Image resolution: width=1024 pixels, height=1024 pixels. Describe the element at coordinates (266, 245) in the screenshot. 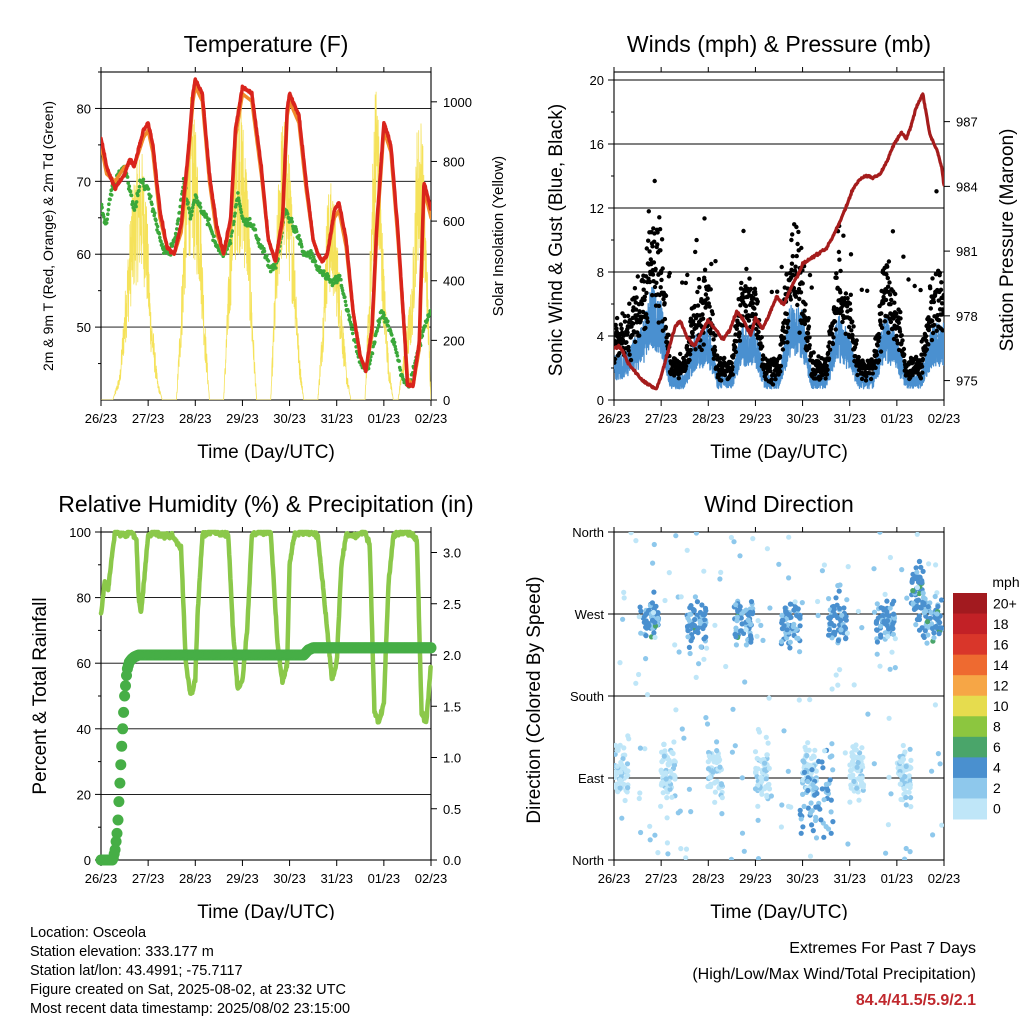

I see `solar-insolation-line` at that location.